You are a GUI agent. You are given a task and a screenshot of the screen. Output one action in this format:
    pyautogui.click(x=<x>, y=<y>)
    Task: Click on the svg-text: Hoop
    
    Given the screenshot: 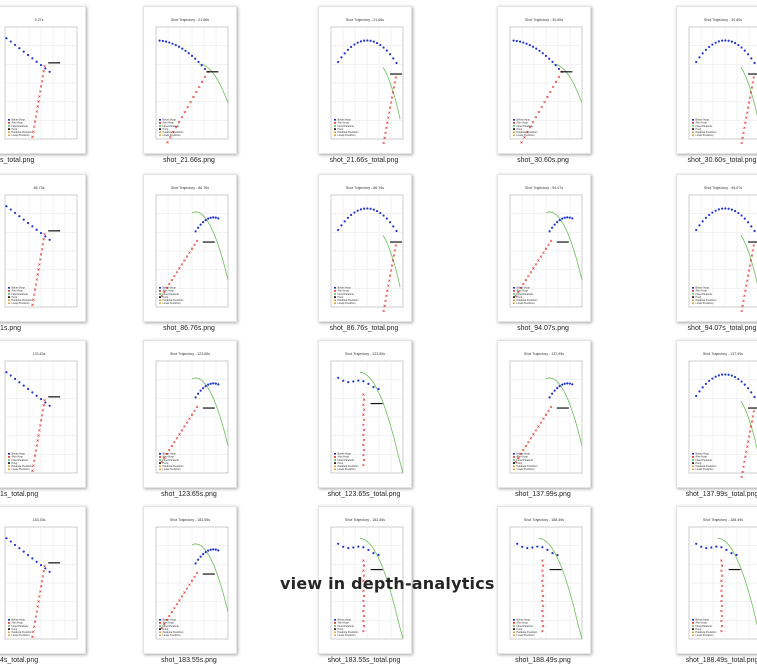 What is the action you would take?
    pyautogui.click(x=15, y=629)
    